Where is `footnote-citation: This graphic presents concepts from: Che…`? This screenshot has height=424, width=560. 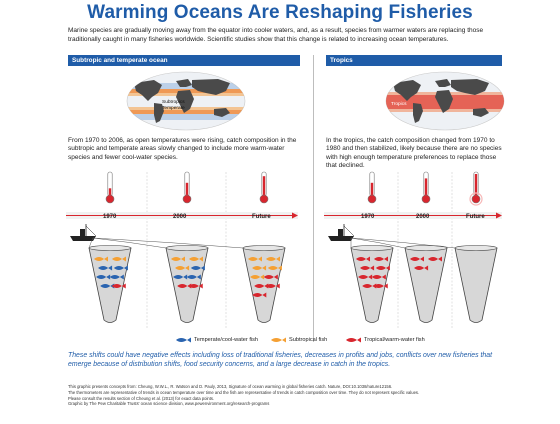 footnote-citation: This graphic presents concepts from: Che… is located at coordinates (230, 386).